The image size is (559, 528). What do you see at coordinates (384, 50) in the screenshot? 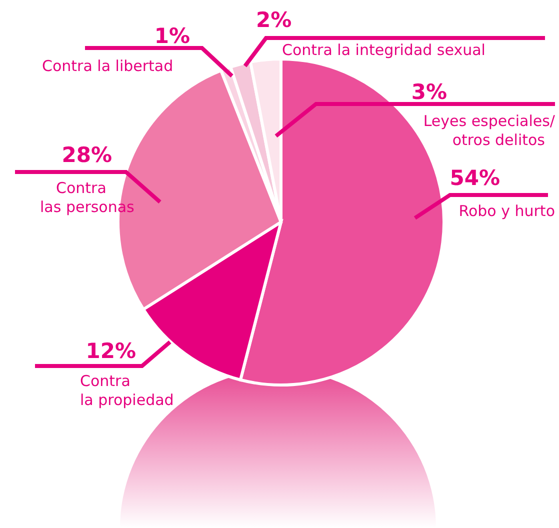
I see `slice-label: Contra la integridad sexual` at bounding box center [384, 50].